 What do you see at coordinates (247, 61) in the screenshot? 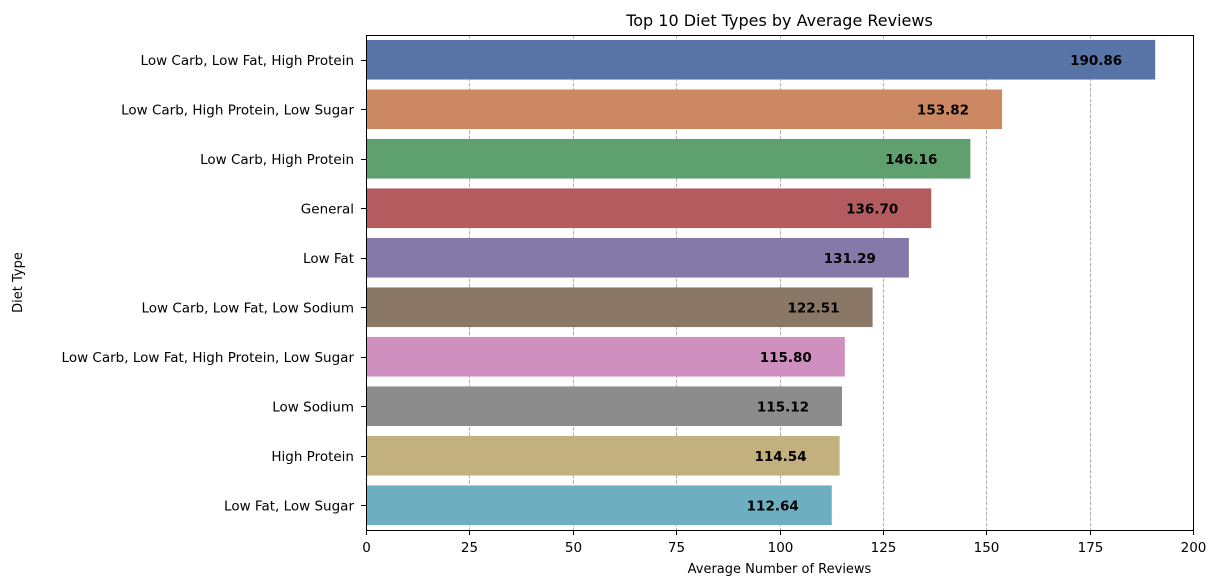
I see `y-tick-label: Low Carb, Low Fat, High Protein` at bounding box center [247, 61].